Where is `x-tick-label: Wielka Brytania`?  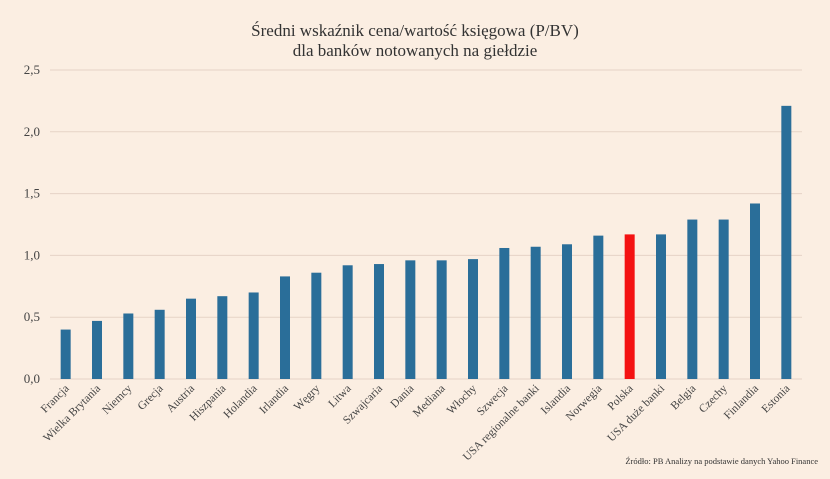
x-tick-label: Wielka Brytania is located at coordinates (72, 414).